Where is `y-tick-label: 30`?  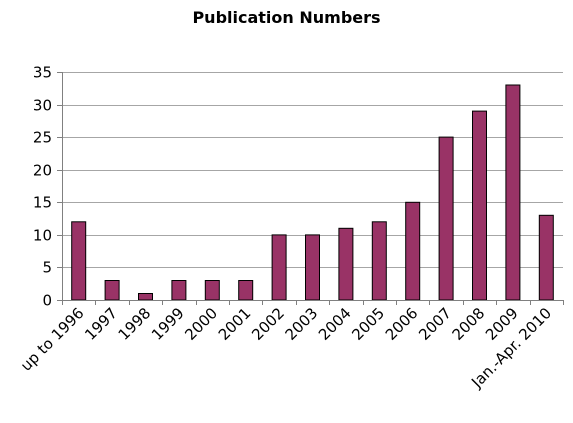 y-tick-label: 30 is located at coordinates (42, 106).